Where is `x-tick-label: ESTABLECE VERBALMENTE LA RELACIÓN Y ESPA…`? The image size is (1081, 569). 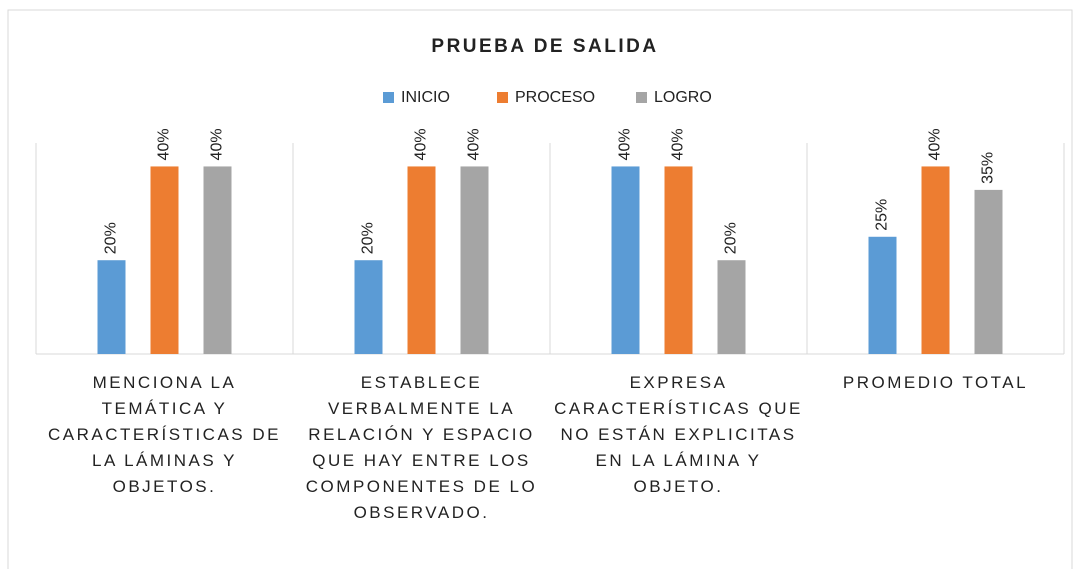
x-tick-label: ESTABLECE VERBALMENTE LA RELACIÓN Y ESPA… is located at coordinates (421, 447).